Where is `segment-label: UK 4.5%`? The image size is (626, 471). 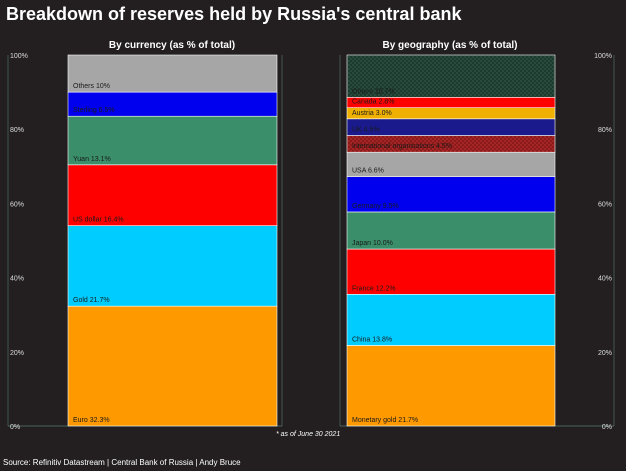
segment-label: UK 4.5% is located at coordinates (366, 130).